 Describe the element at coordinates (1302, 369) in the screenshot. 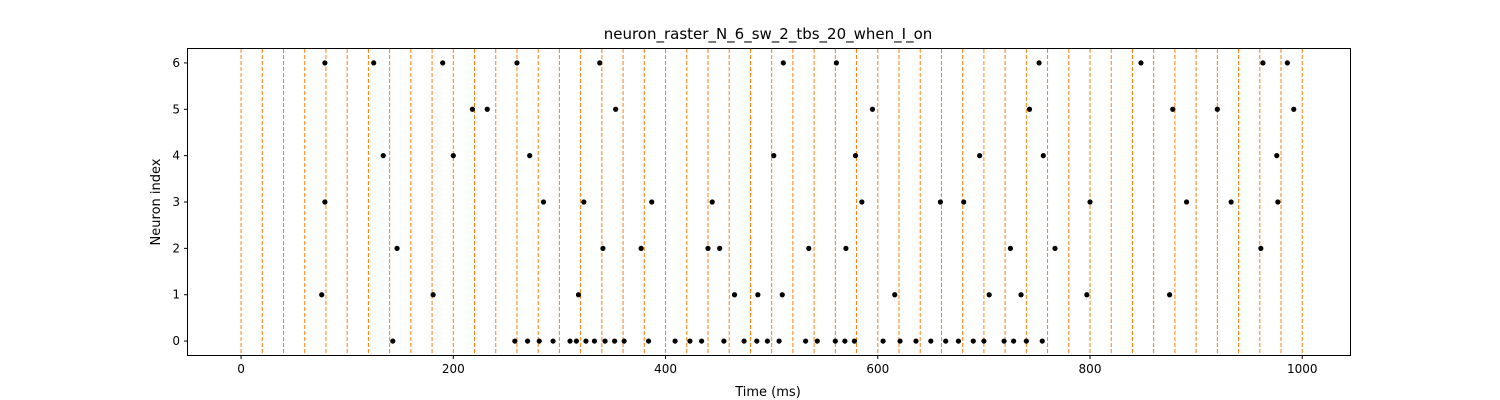

I see `x-tick-label: 1000` at that location.